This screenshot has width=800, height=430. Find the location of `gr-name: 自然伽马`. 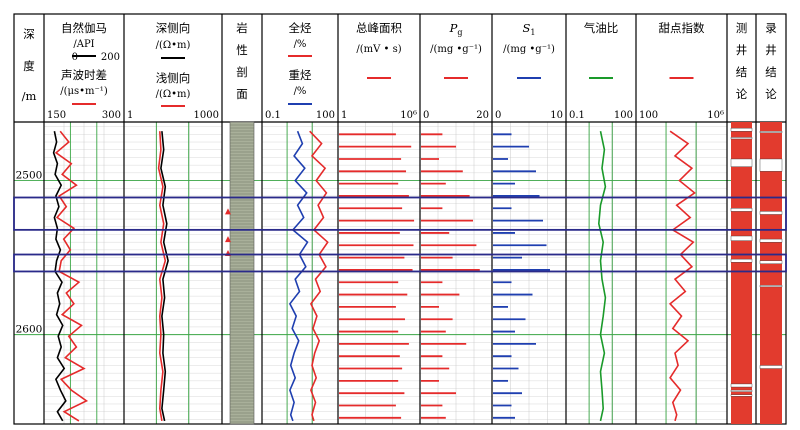

gr-name: 自然伽马 is located at coordinates (84, 28).